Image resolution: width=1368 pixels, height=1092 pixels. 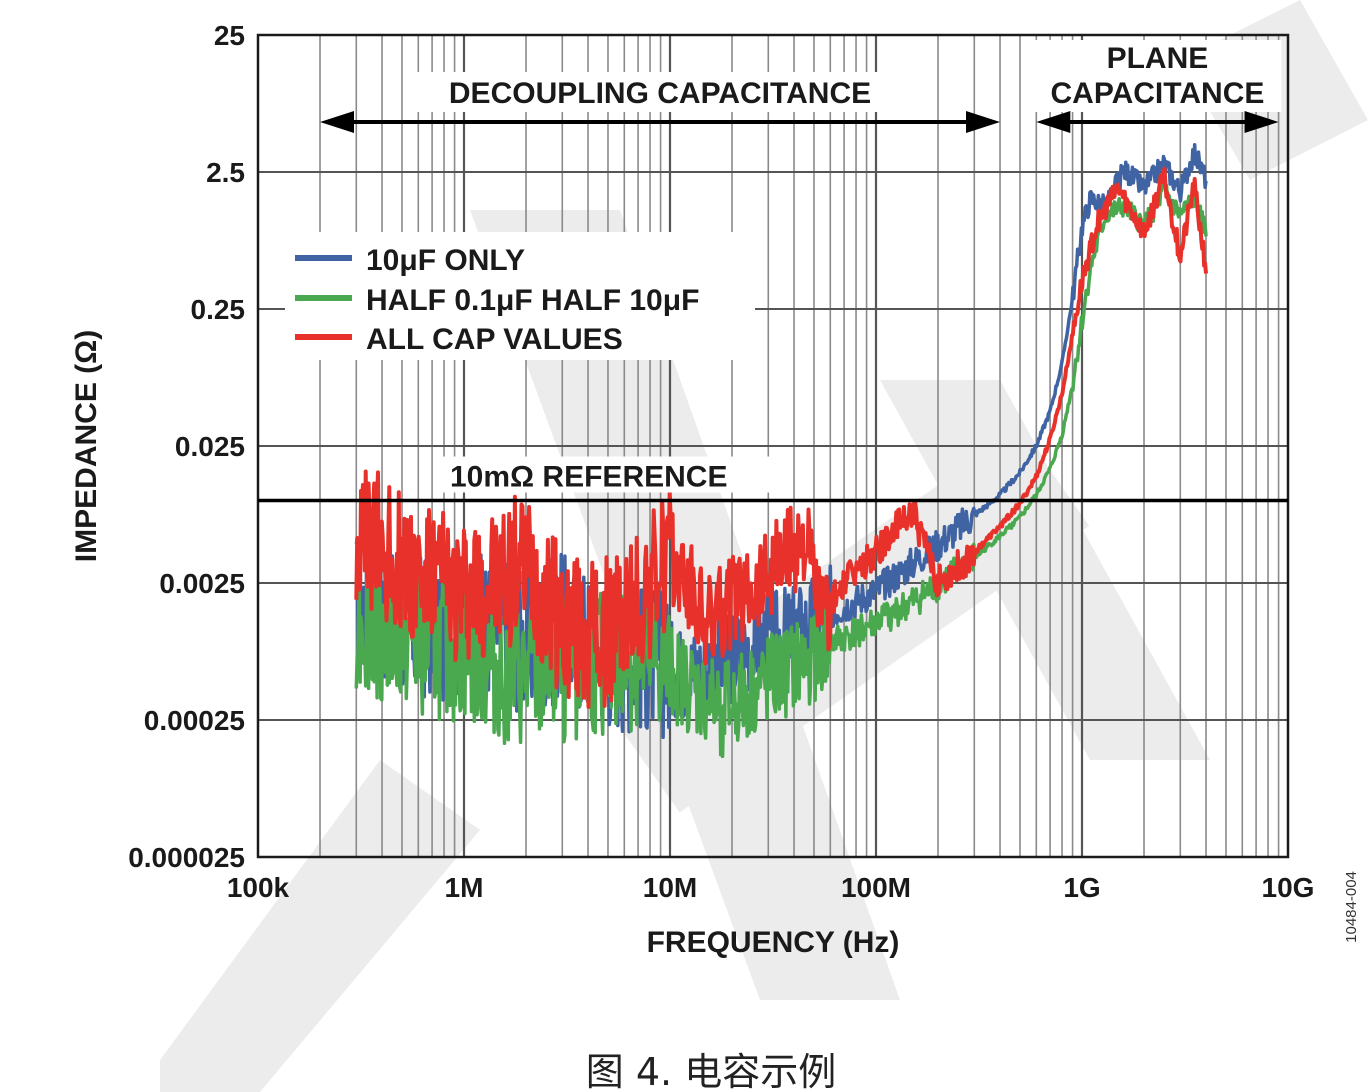 What do you see at coordinates (773, 942) in the screenshot?
I see `x-axis-title: FREQUENCY (Hz)` at bounding box center [773, 942].